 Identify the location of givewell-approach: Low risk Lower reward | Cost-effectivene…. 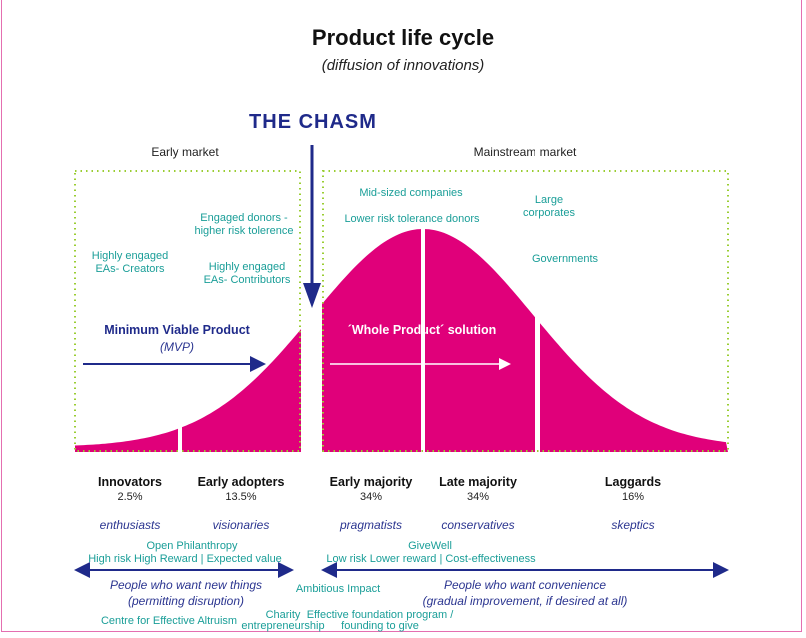
(431, 559).